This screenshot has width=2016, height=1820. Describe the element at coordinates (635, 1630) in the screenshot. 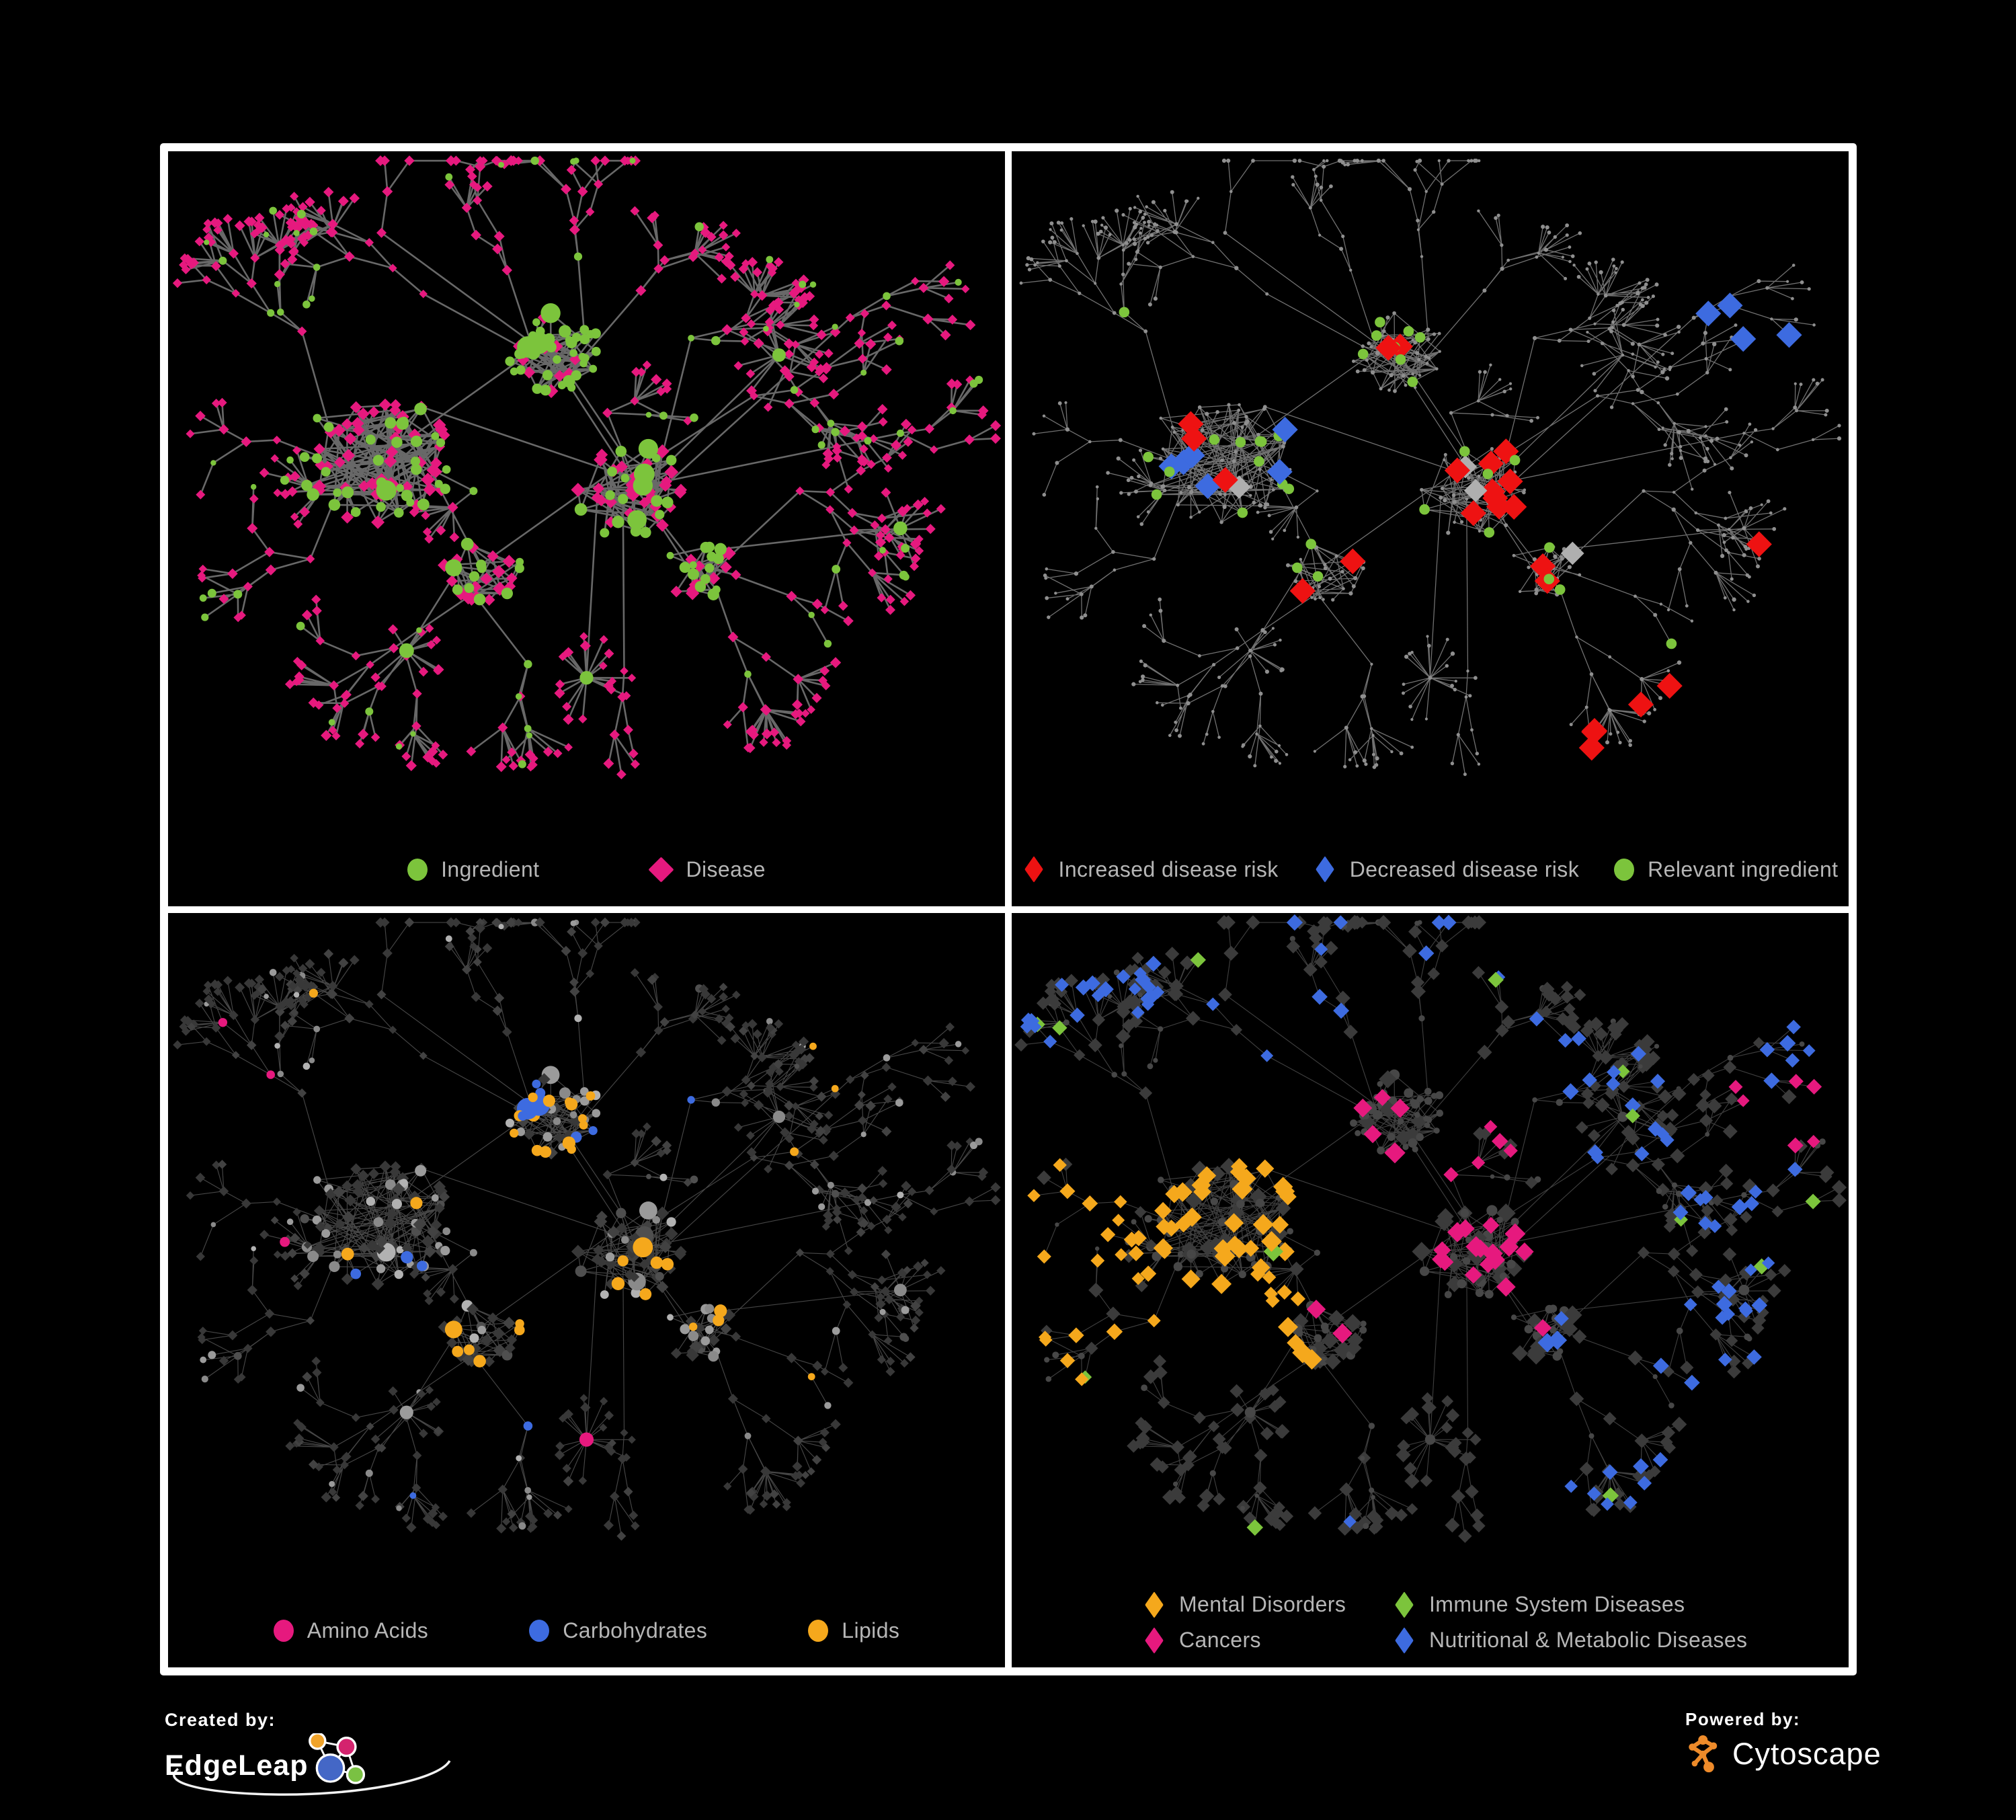

I see `legend-label: Carbohydrates` at that location.